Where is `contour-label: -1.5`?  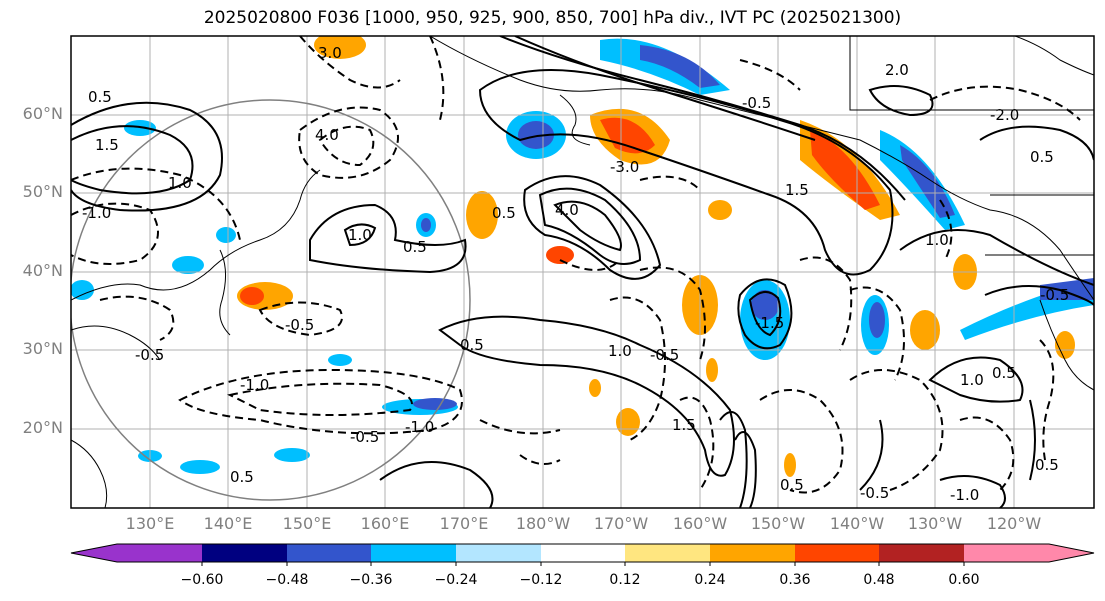 contour-label: -1.5 is located at coordinates (769, 323).